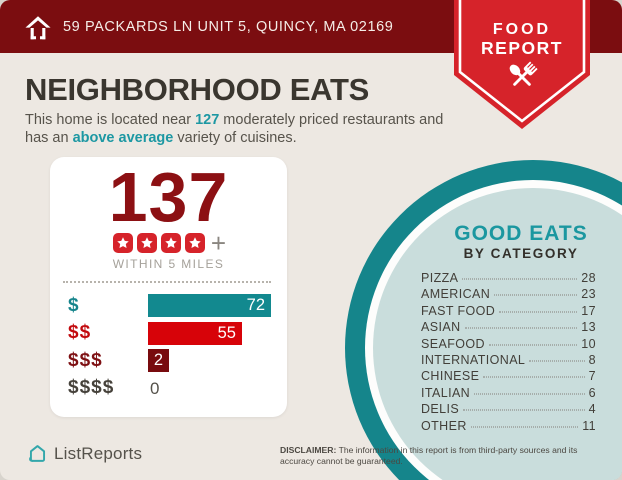  What do you see at coordinates (228, 27) in the screenshot?
I see `property-address: 59 PACKARDS LN UNIT 5, QUINCY, MA 02169` at bounding box center [228, 27].